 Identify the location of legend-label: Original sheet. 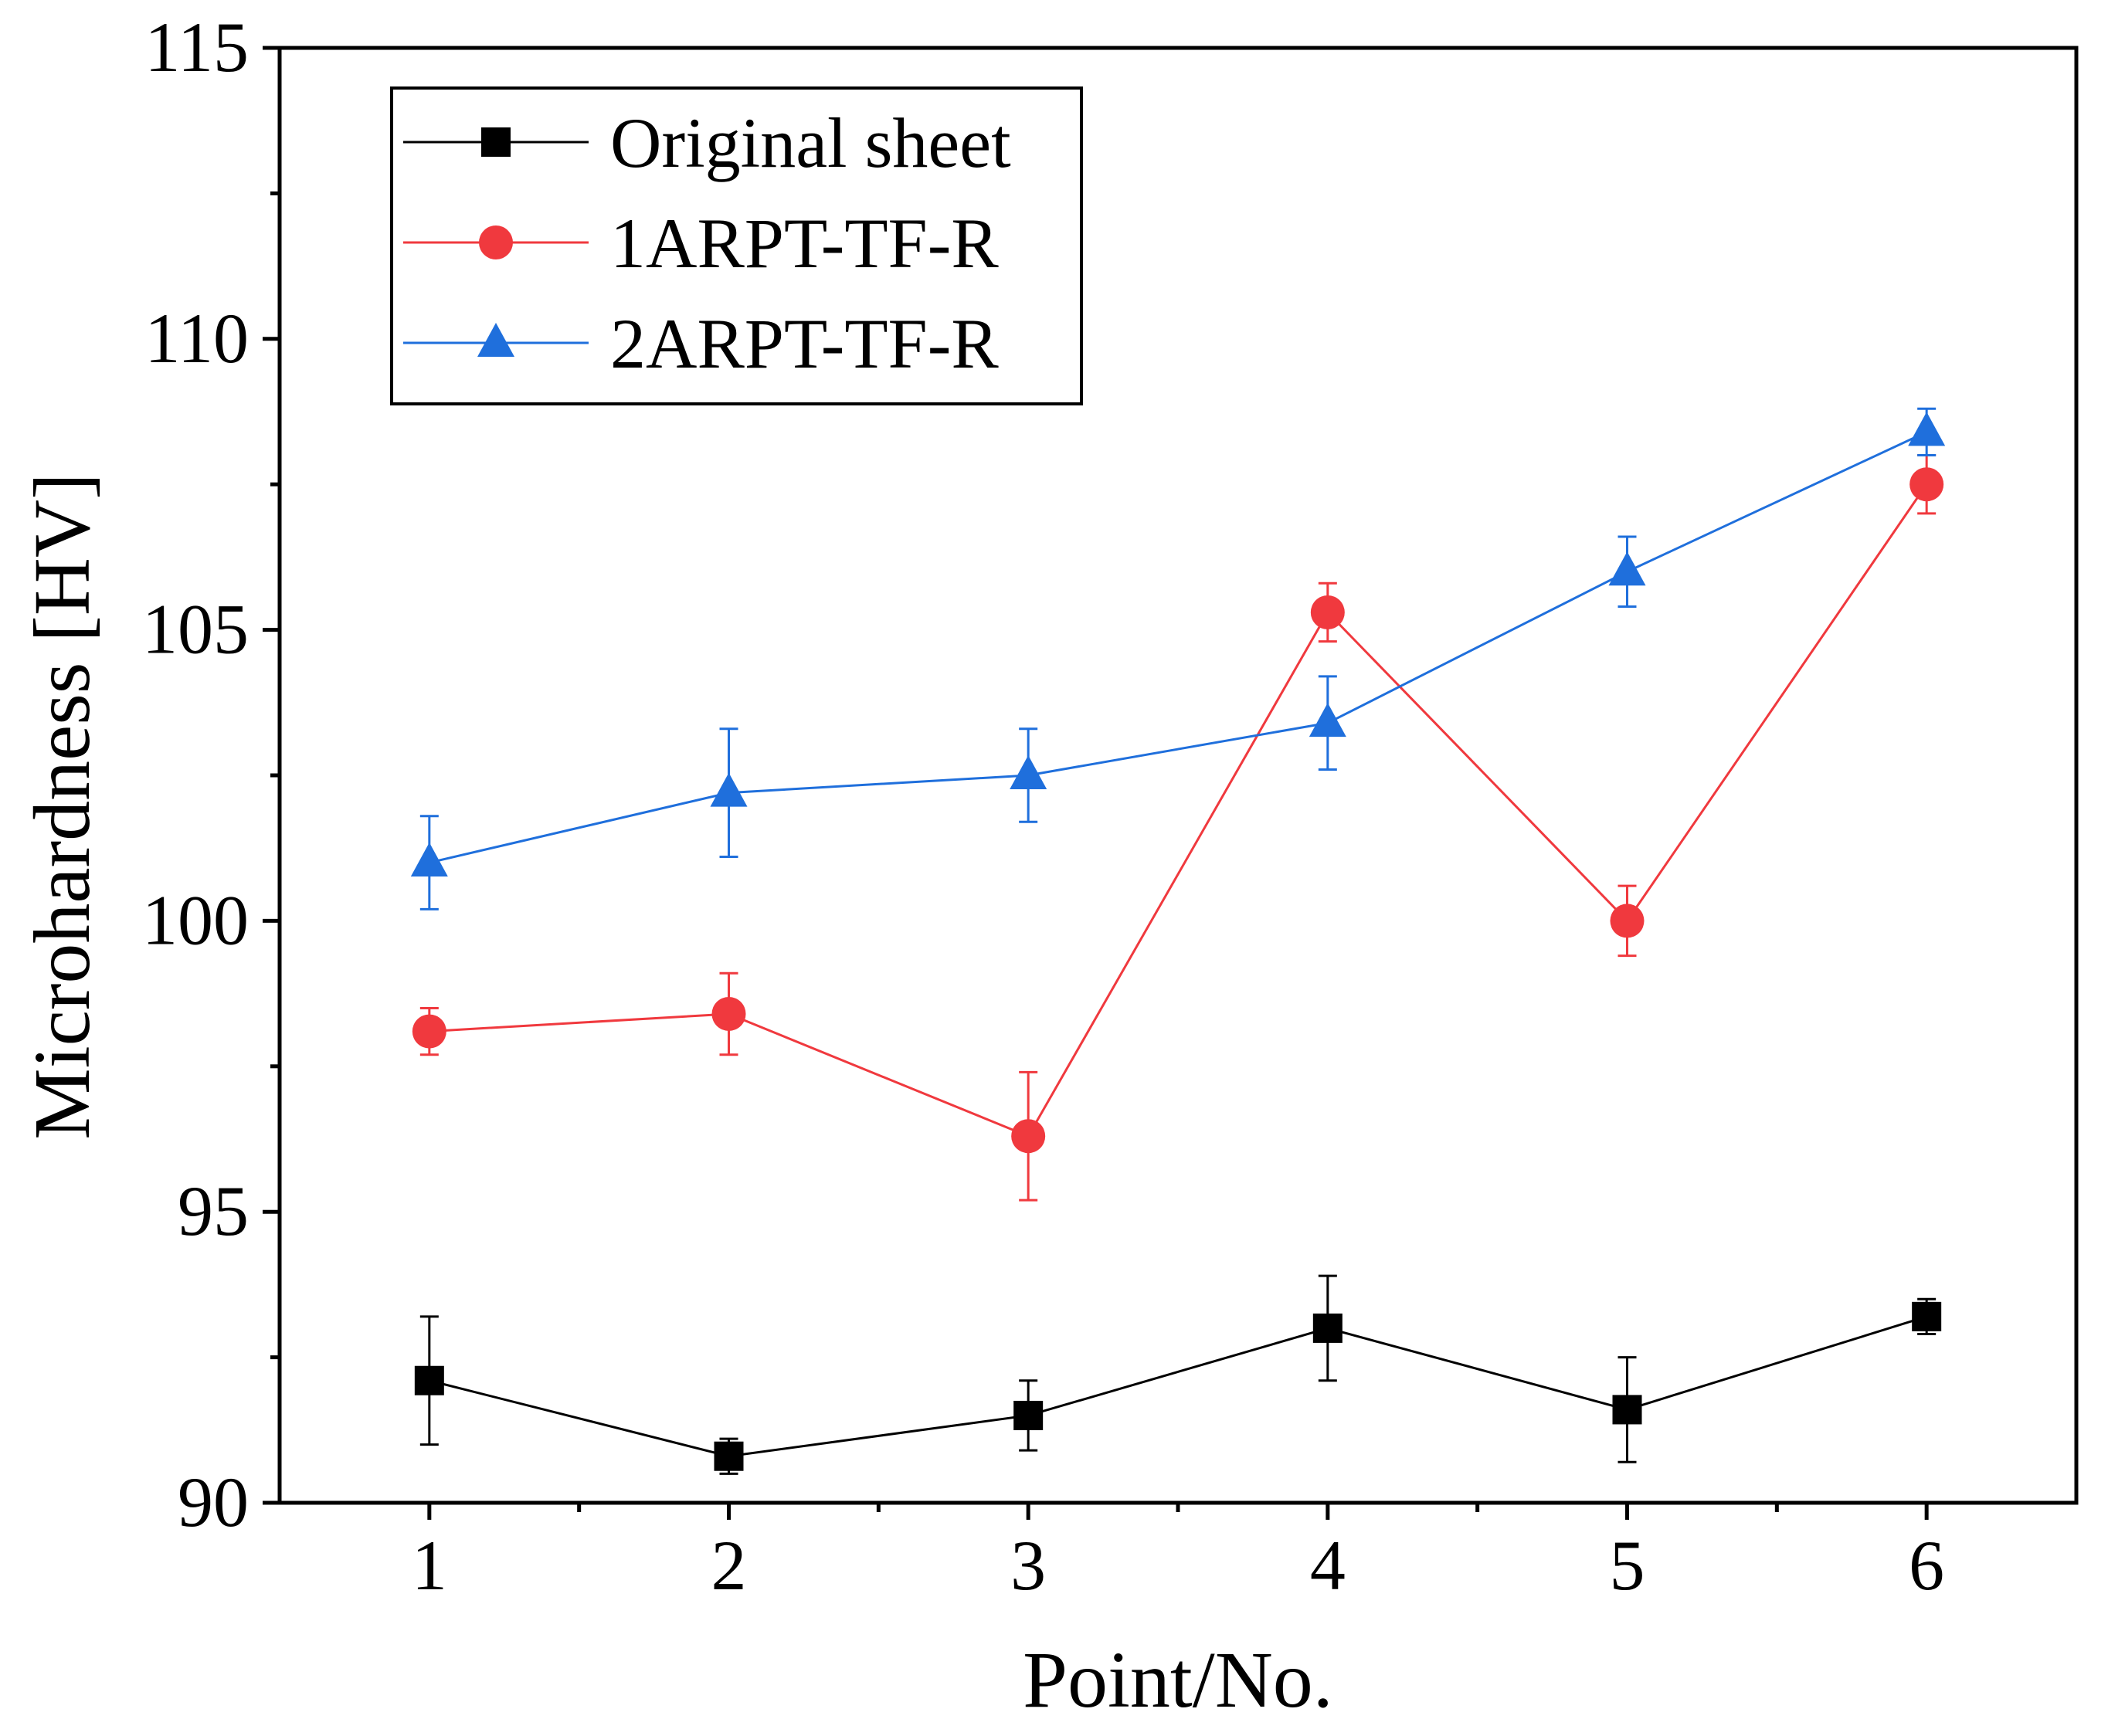
(811, 142).